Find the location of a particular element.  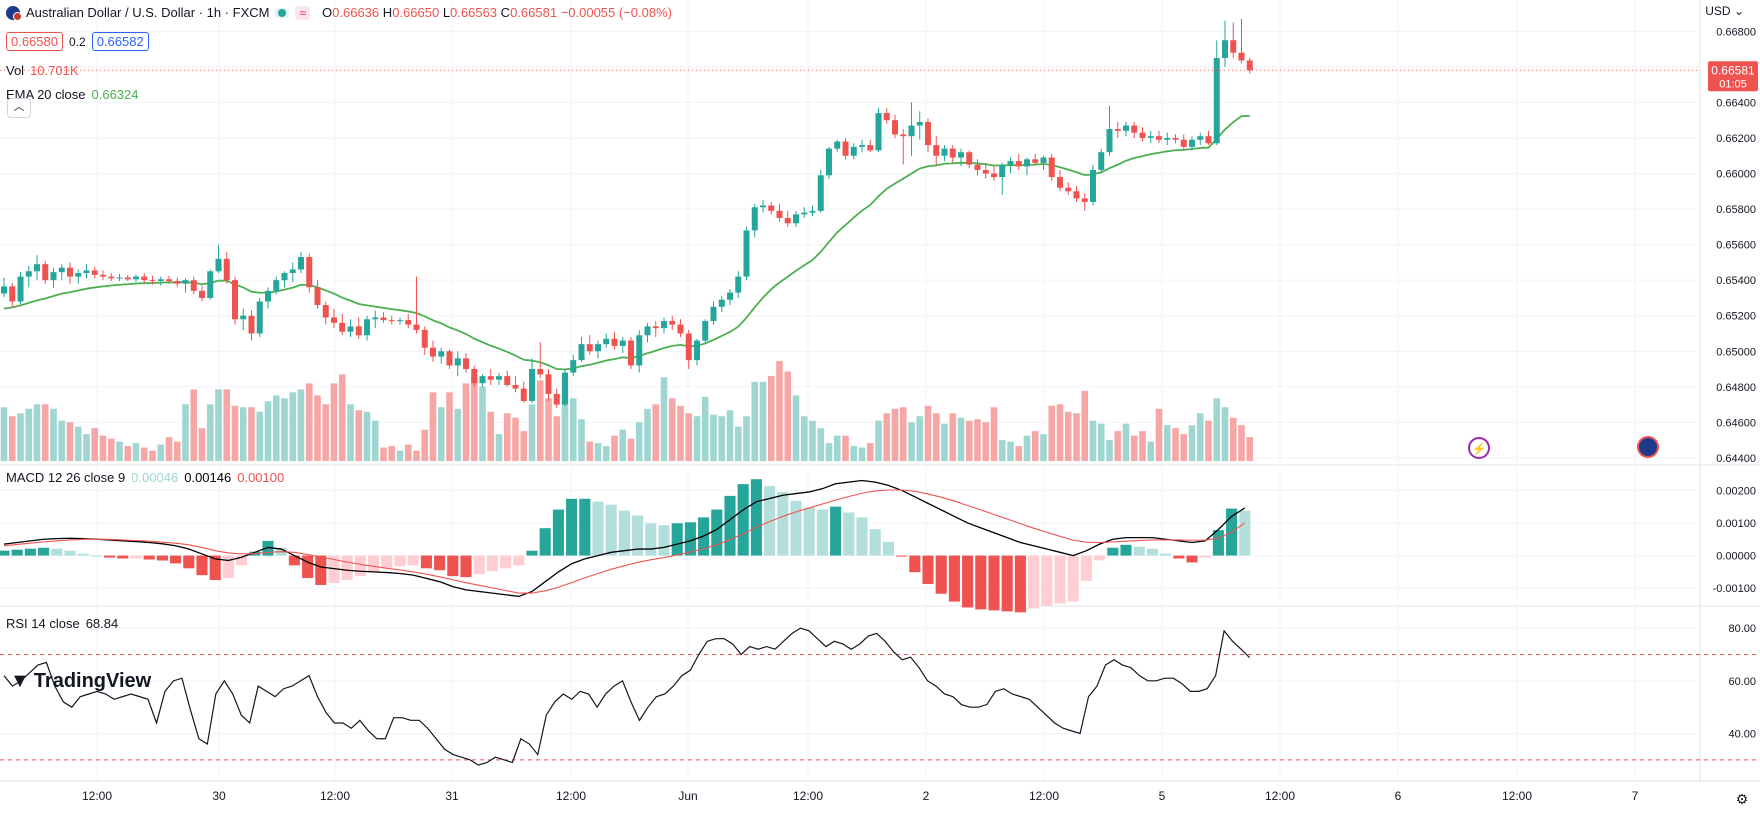

sell-button: 0.66580 is located at coordinates (34, 41).